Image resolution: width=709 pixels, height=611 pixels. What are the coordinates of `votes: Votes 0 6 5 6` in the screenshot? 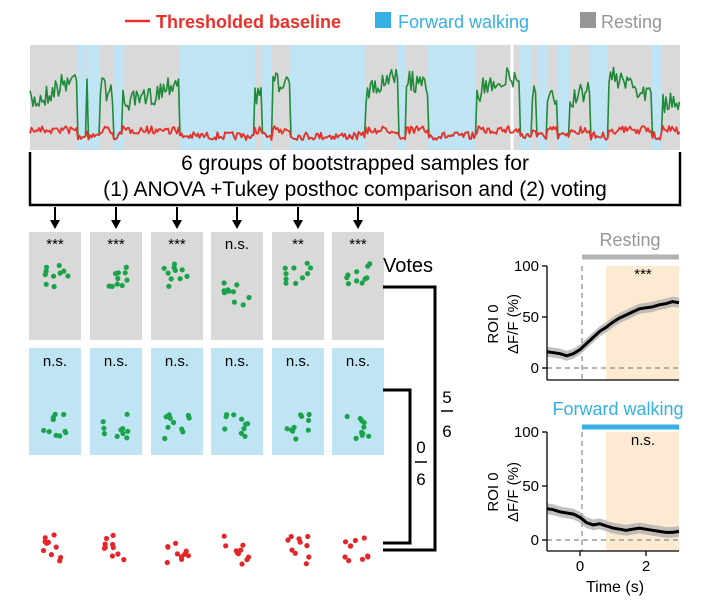 It's located at (418, 403).